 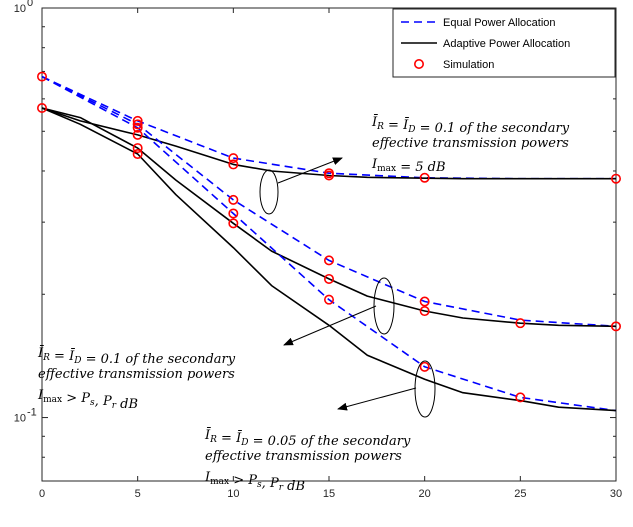 What do you see at coordinates (520, 494) in the screenshot?
I see `x-tick-label: 25` at bounding box center [520, 494].